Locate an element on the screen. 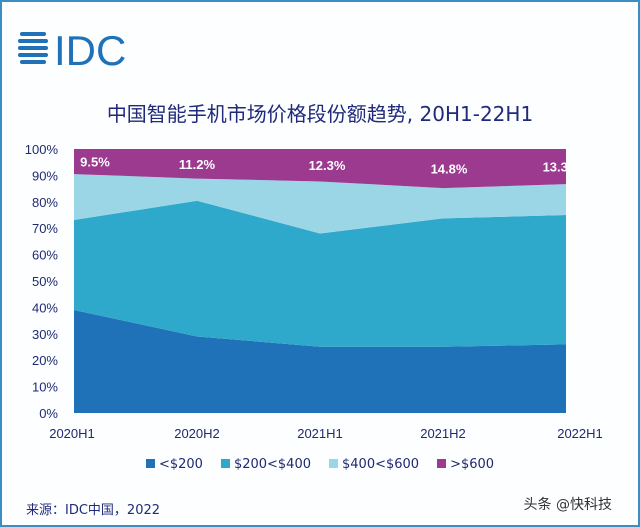 This screenshot has height=527, width=640. x-tick-label: 2021H2 is located at coordinates (443, 433).